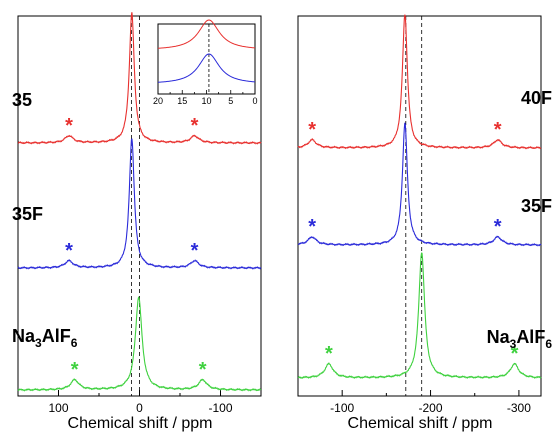 Image resolution: width=559 pixels, height=438 pixels. I want to click on inset-content: 20 15 10 5 0, so click(205, 62).